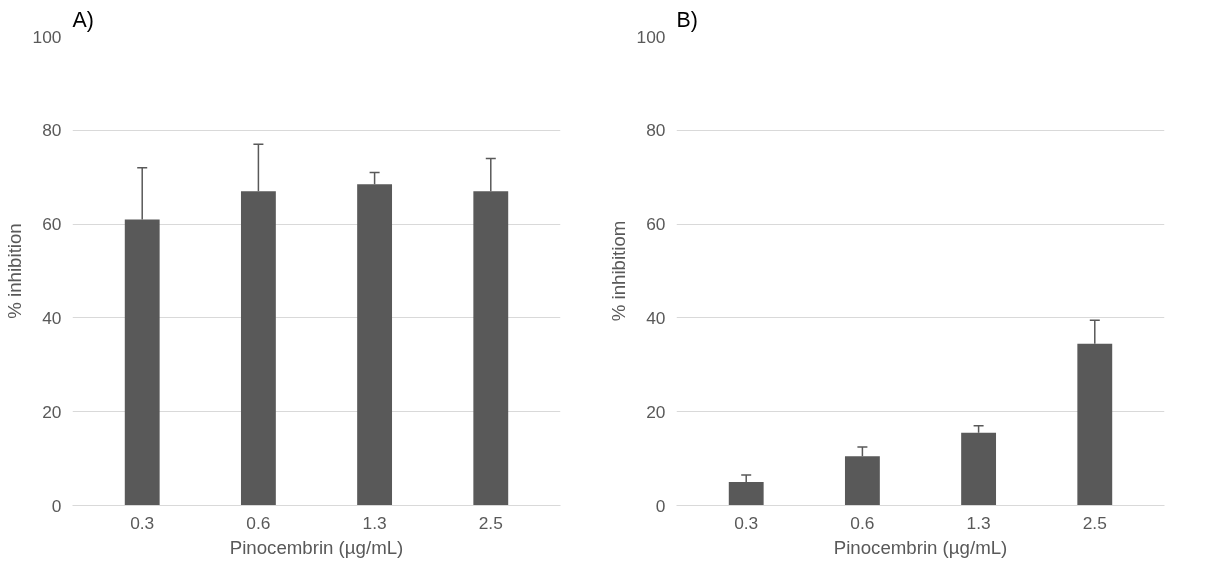  What do you see at coordinates (14, 271) in the screenshot?
I see `y-axis-title: % inhibition` at bounding box center [14, 271].